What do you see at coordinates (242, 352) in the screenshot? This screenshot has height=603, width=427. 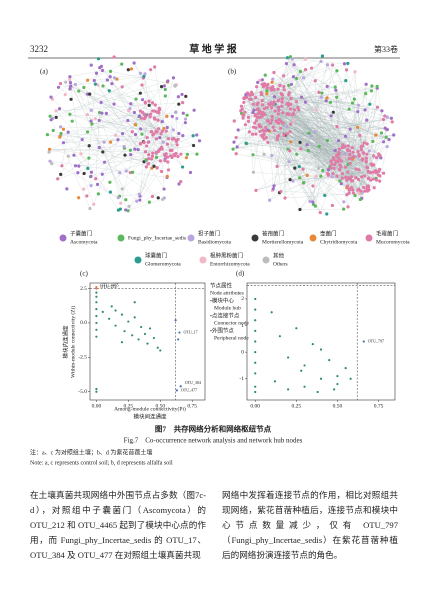 I see `y-tick-label: 0` at bounding box center [242, 352].